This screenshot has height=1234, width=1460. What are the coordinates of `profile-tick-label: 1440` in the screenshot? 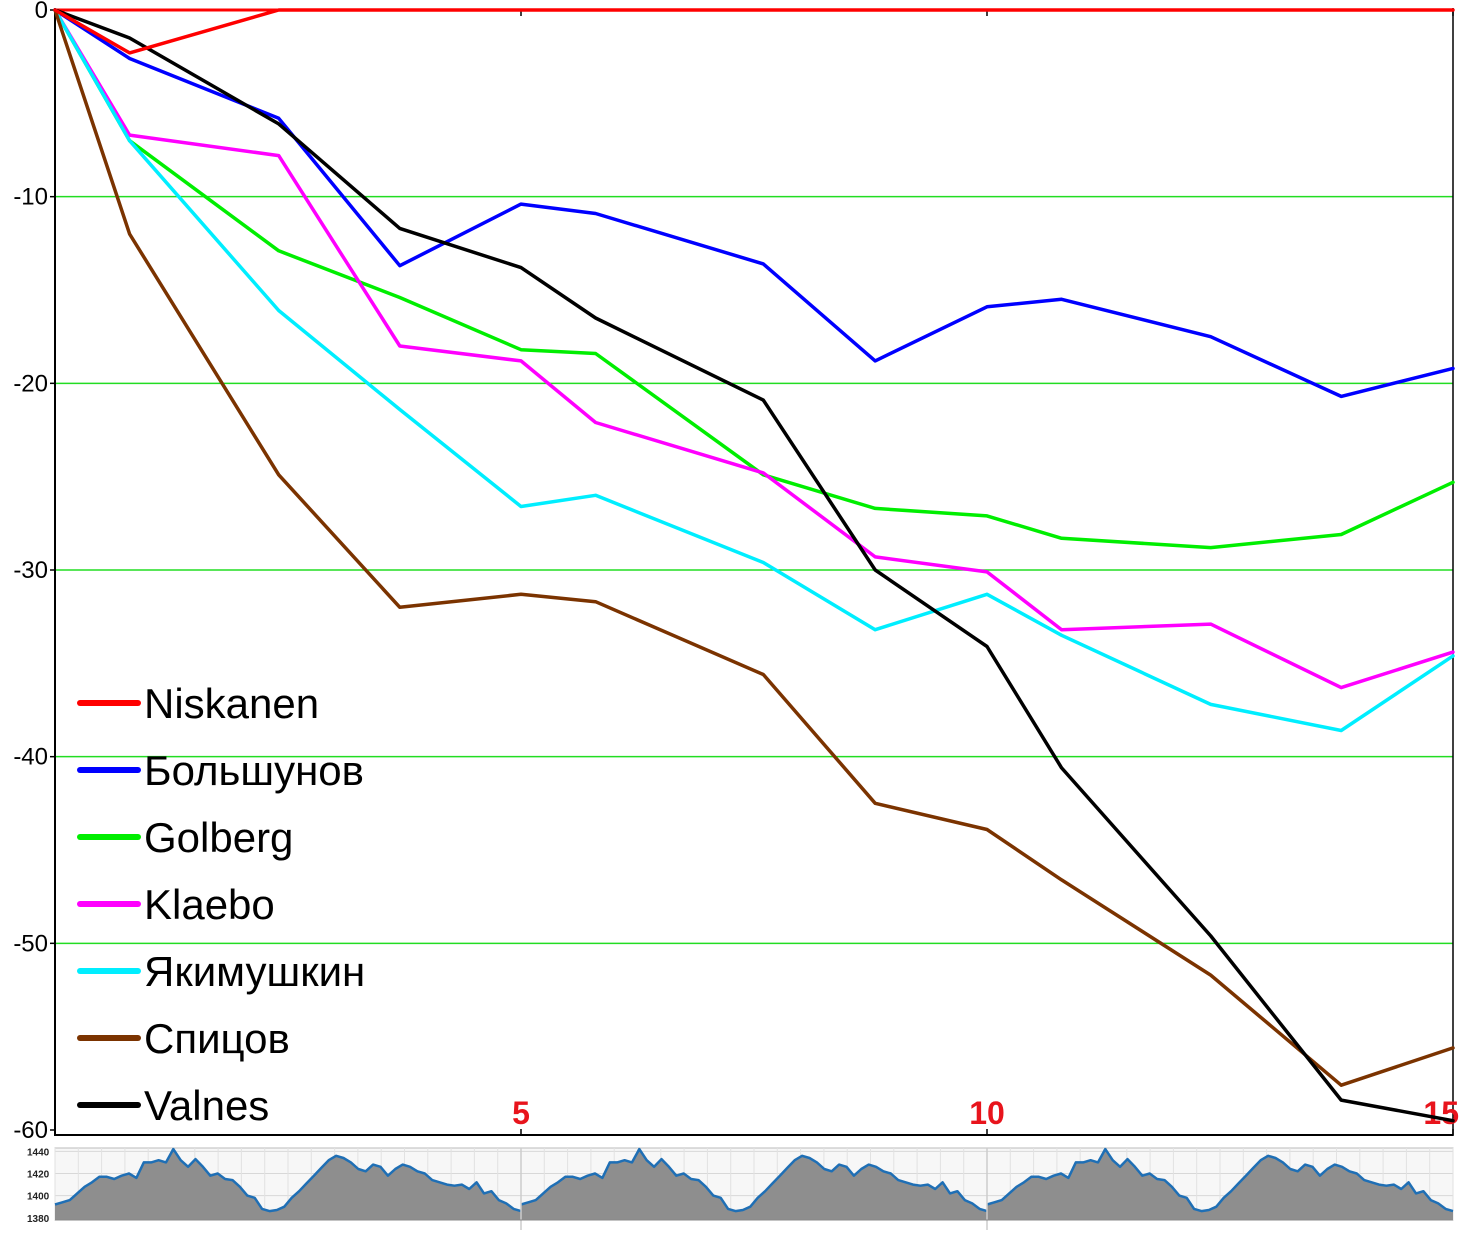 It's located at (38, 1152).